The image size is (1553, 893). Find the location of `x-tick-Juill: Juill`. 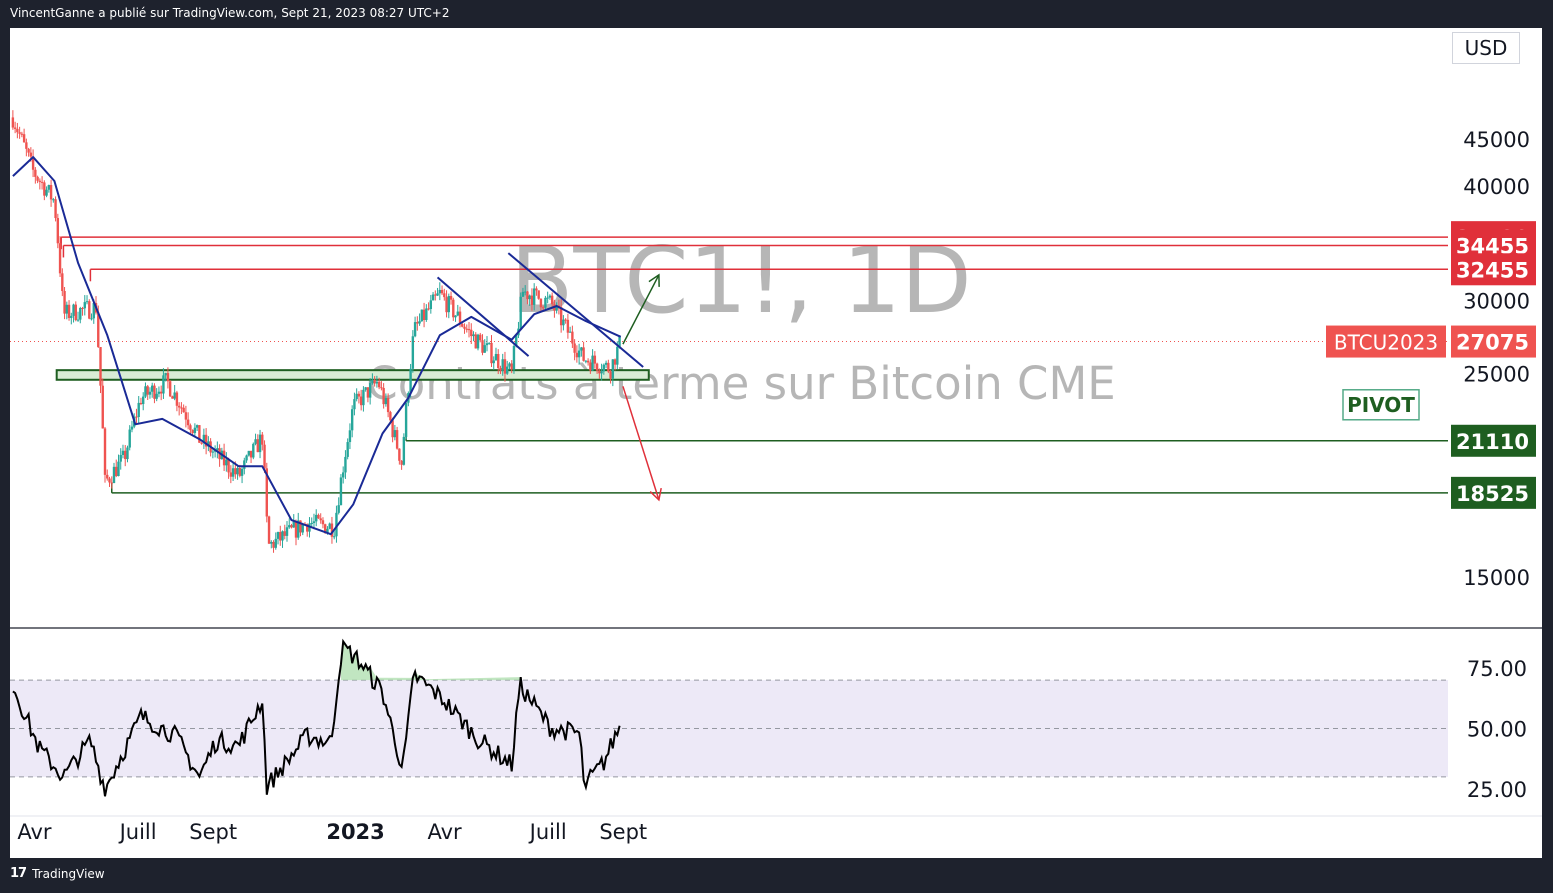

x-tick-Juill: Juill is located at coordinates (137, 832).